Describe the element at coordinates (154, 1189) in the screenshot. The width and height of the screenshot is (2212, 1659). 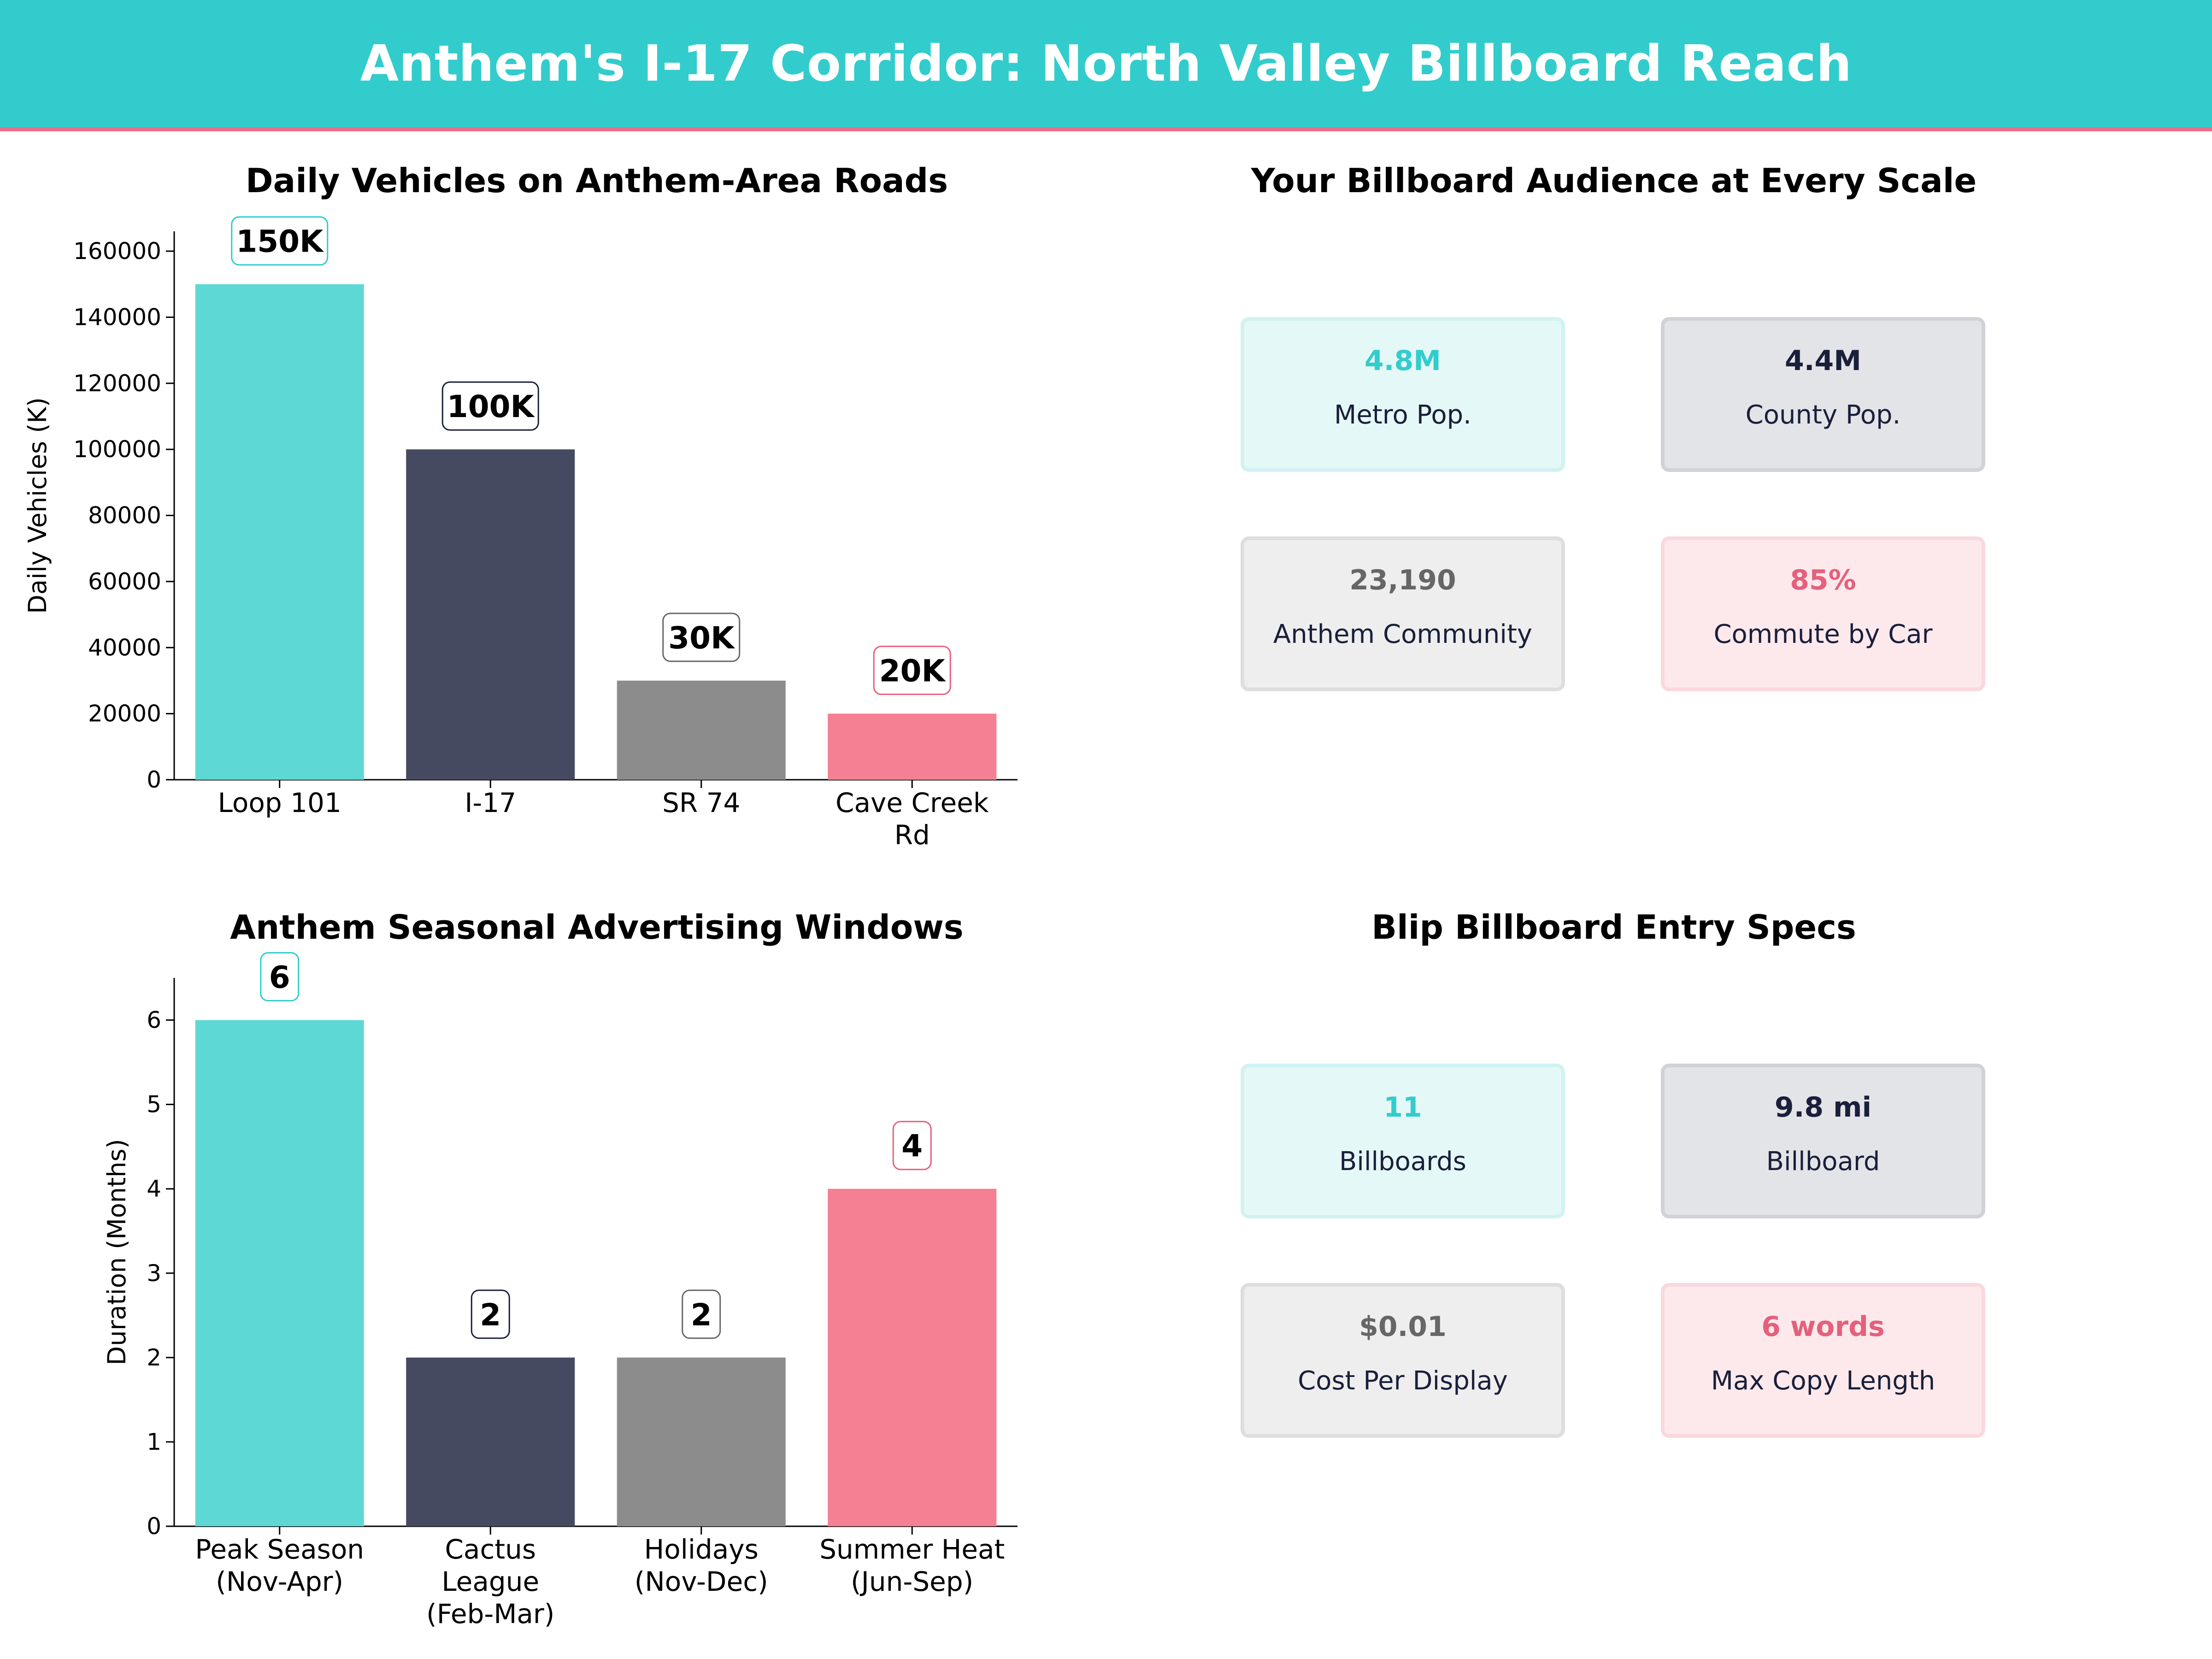
I see `y-tick-label: 4` at that location.